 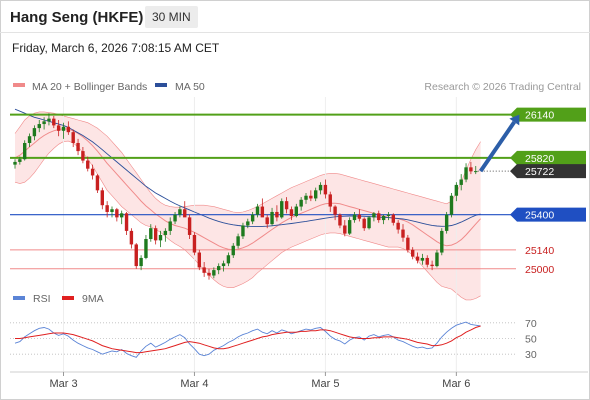 What do you see at coordinates (539, 159) in the screenshot?
I see `level-label-25820: 25820` at bounding box center [539, 159].